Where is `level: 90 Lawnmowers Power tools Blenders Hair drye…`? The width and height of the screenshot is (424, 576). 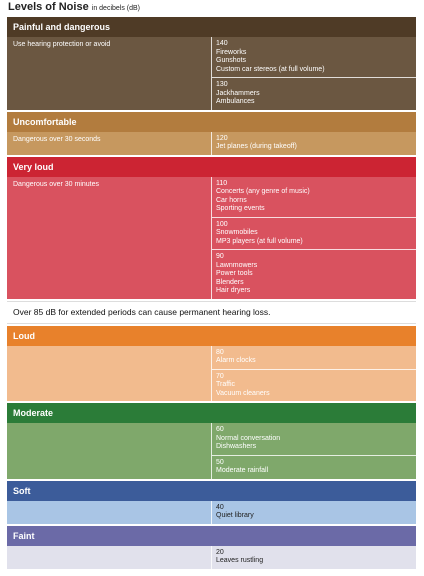 level: 90 Lawnmowers Power tools Blenders Hair drye… is located at coordinates (314, 274).